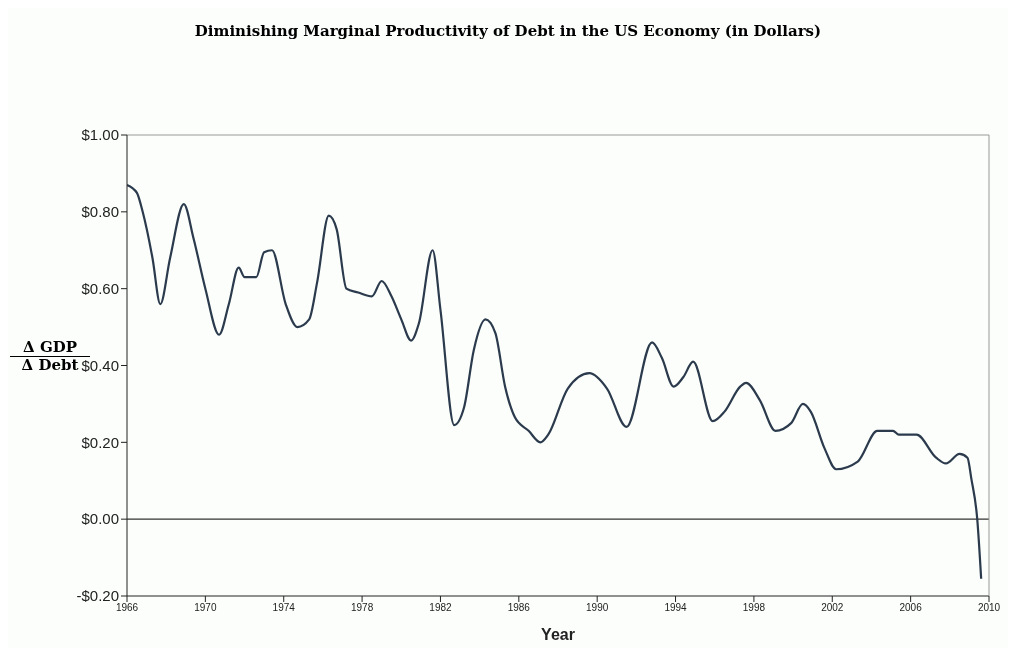 Image resolution: width=1015 pixels, height=651 pixels. Describe the element at coordinates (558, 634) in the screenshot. I see `x-axis-title: Year` at that location.